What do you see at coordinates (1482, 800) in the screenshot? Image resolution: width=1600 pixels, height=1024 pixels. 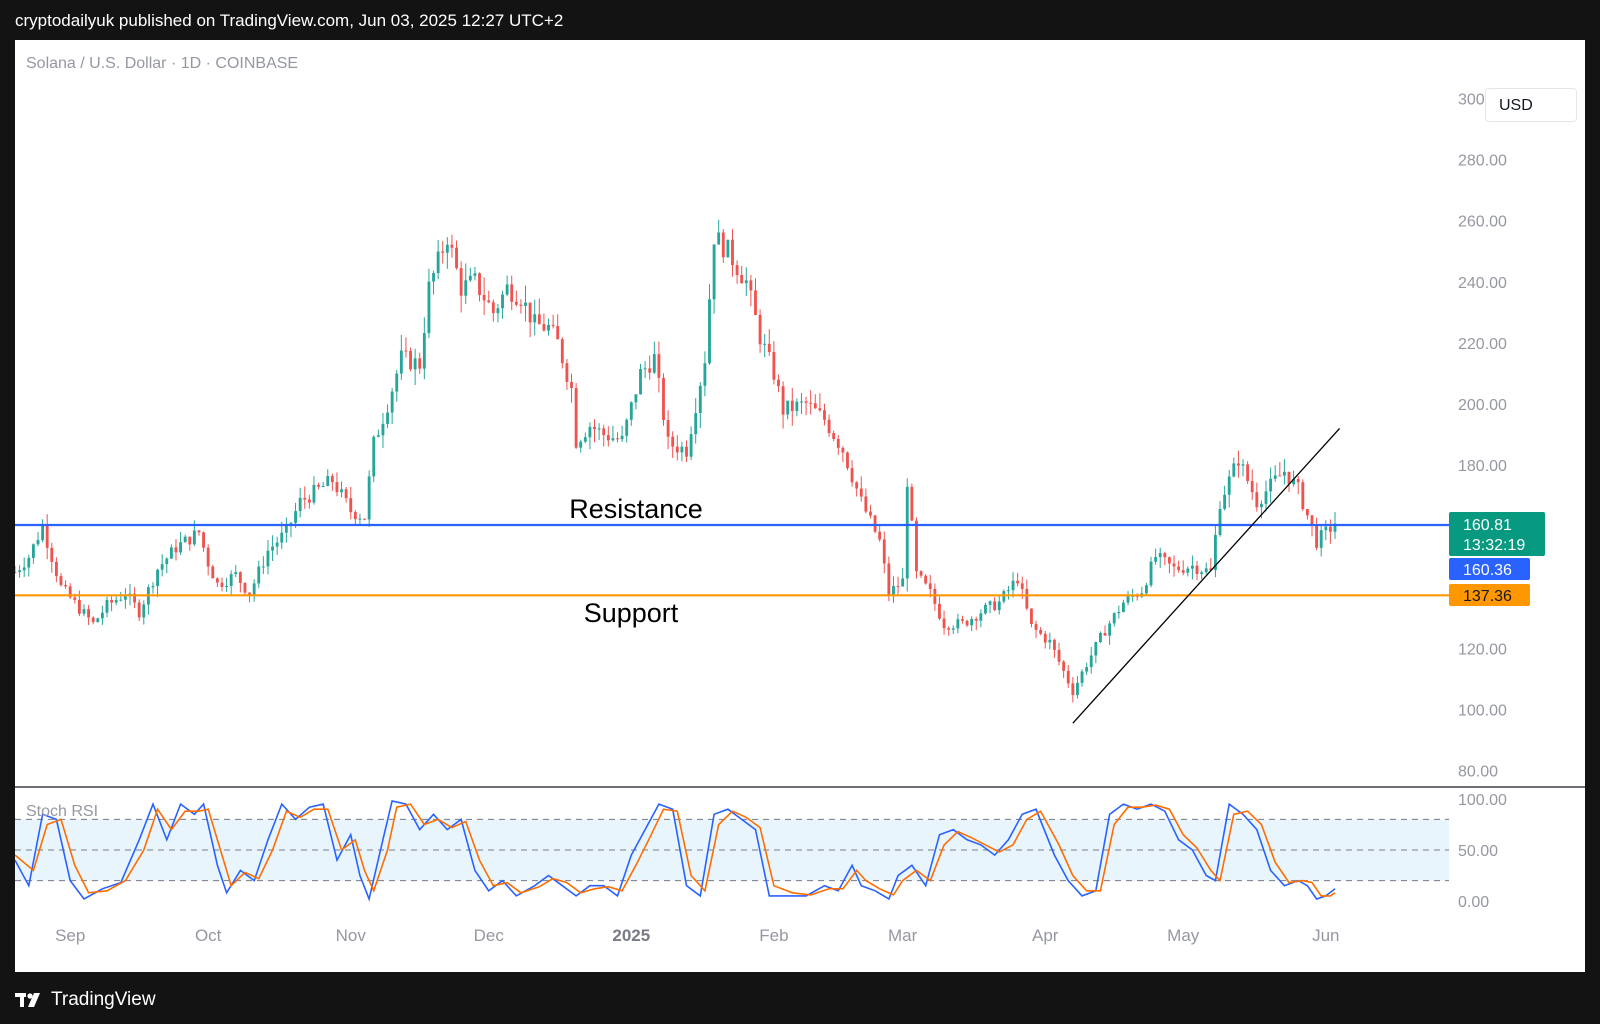 I see `stoch-tick-label: 100.00` at bounding box center [1482, 800].